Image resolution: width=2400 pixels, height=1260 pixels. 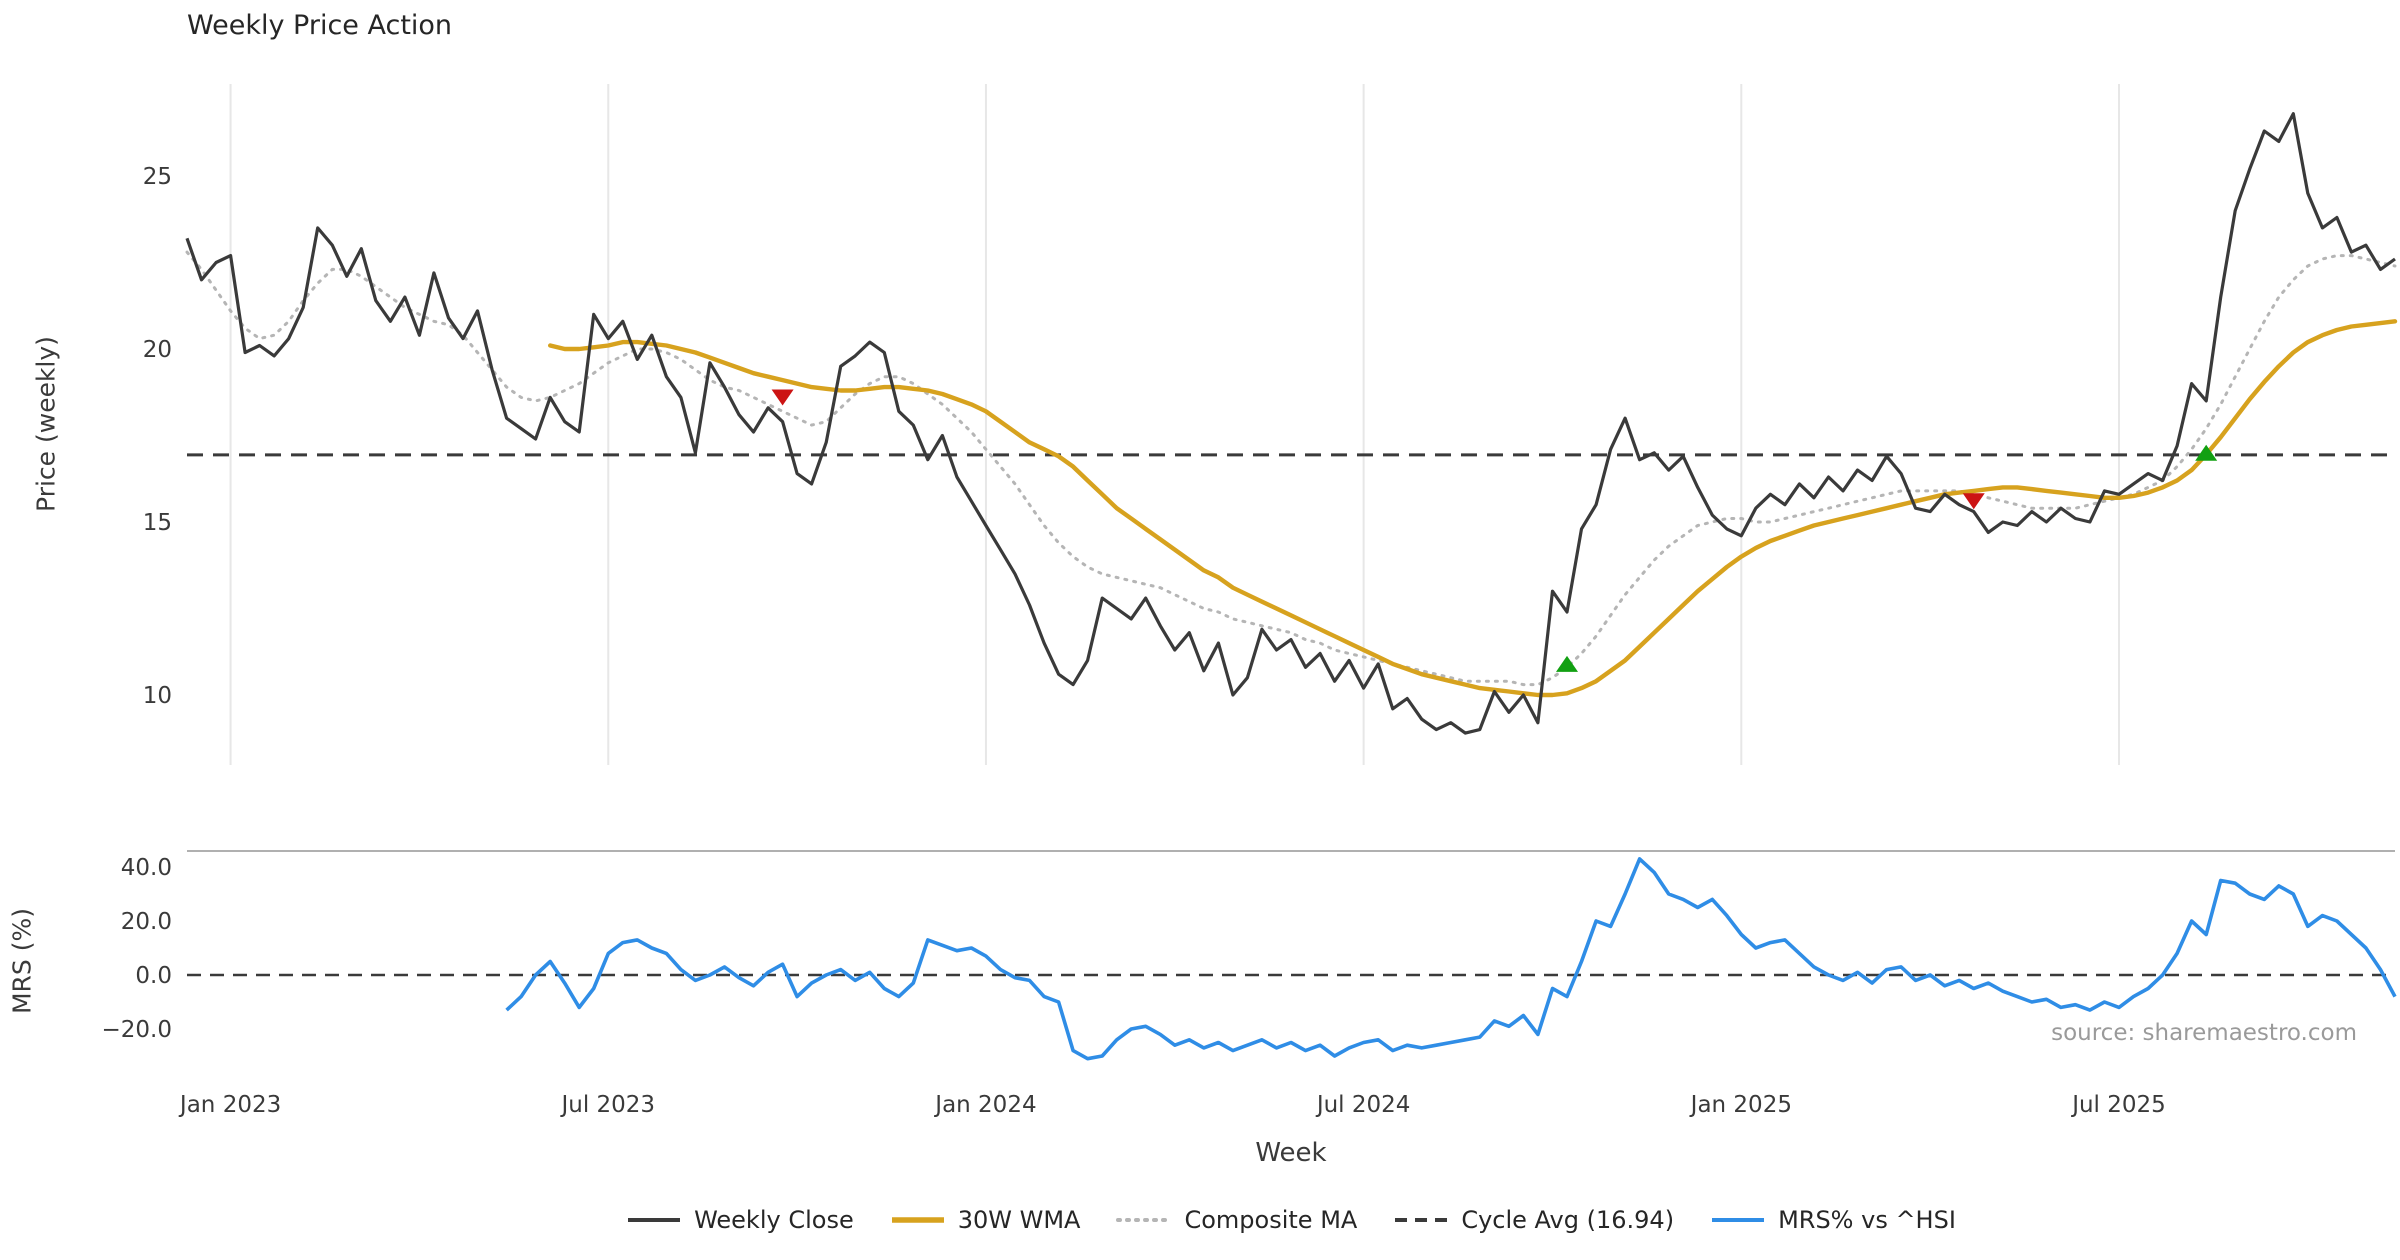 What do you see at coordinates (153, 976) in the screenshot?
I see `mrs-ytick-label: 0.0` at bounding box center [153, 976].